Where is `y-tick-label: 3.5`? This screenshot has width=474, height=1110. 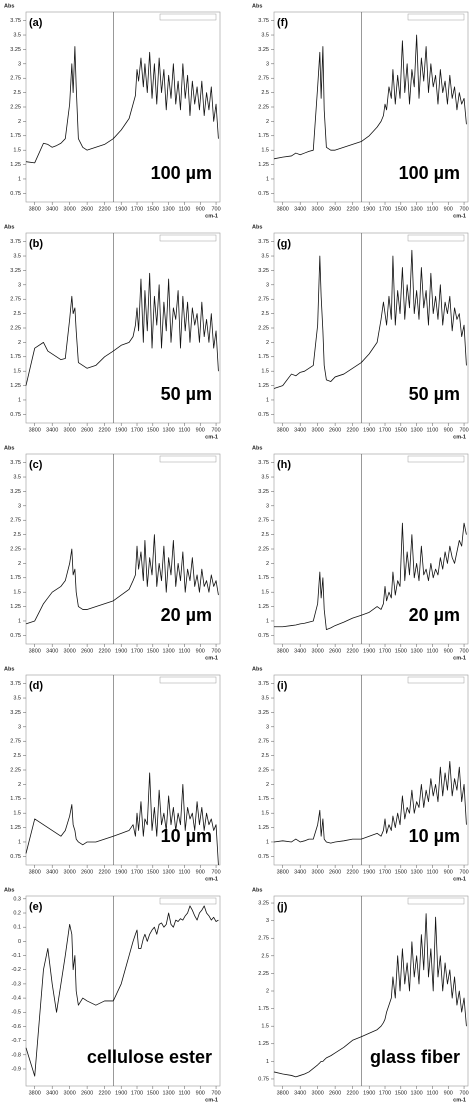
y-tick-label: 3.5 is located at coordinates (17, 35).